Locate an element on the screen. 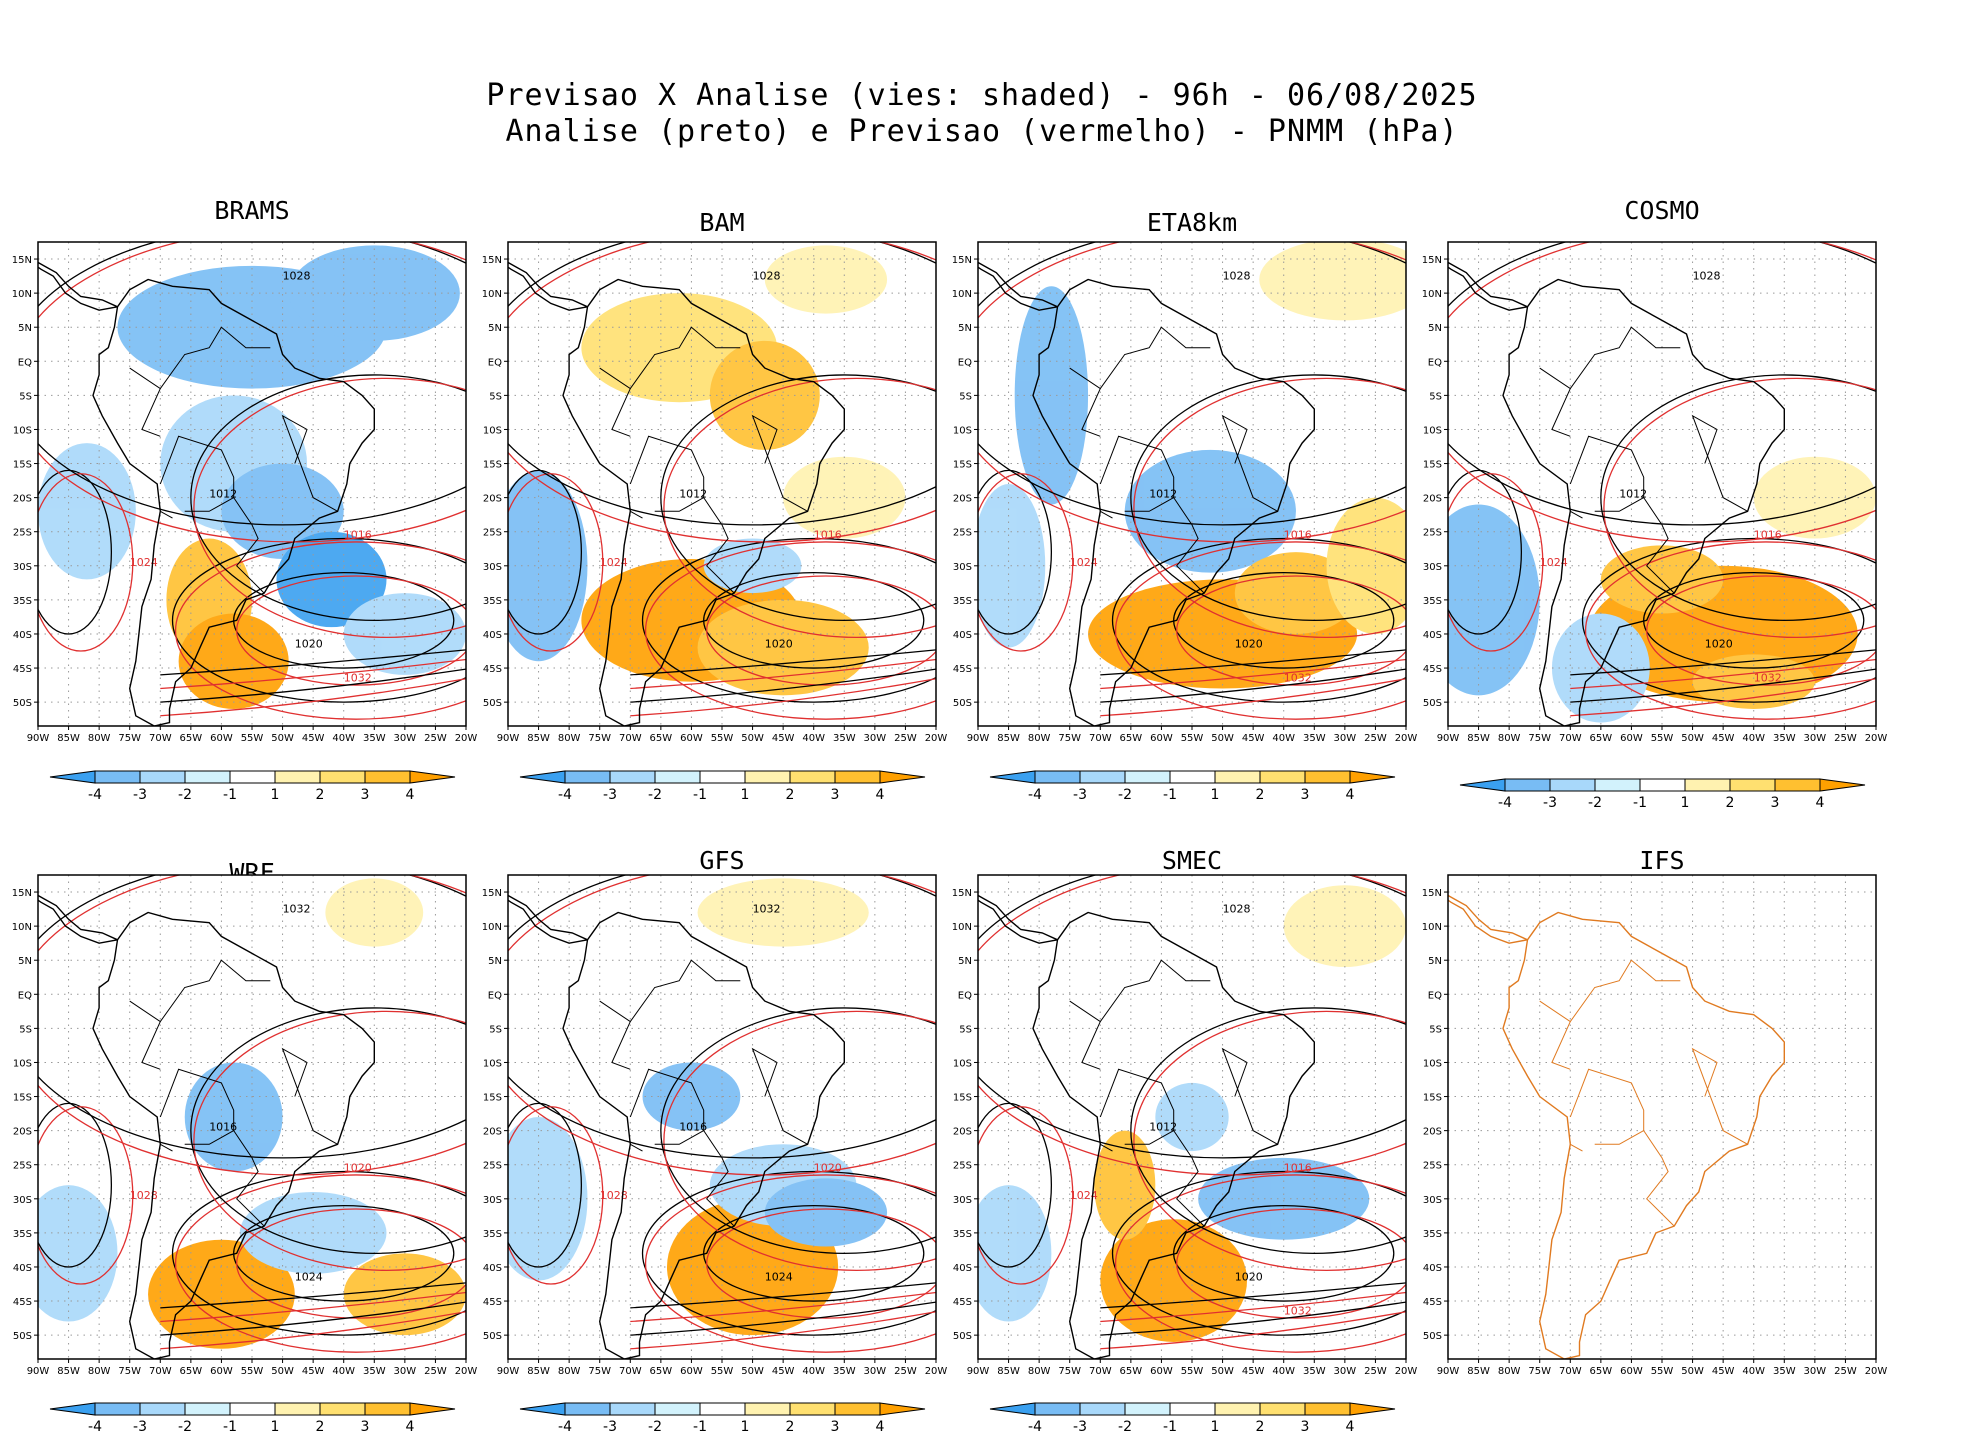 Image resolution: width=1964 pixels, height=1436 pixels. colorbar-bam: -4 -3 -2 -1 1 2 3 4 is located at coordinates (726, 787).